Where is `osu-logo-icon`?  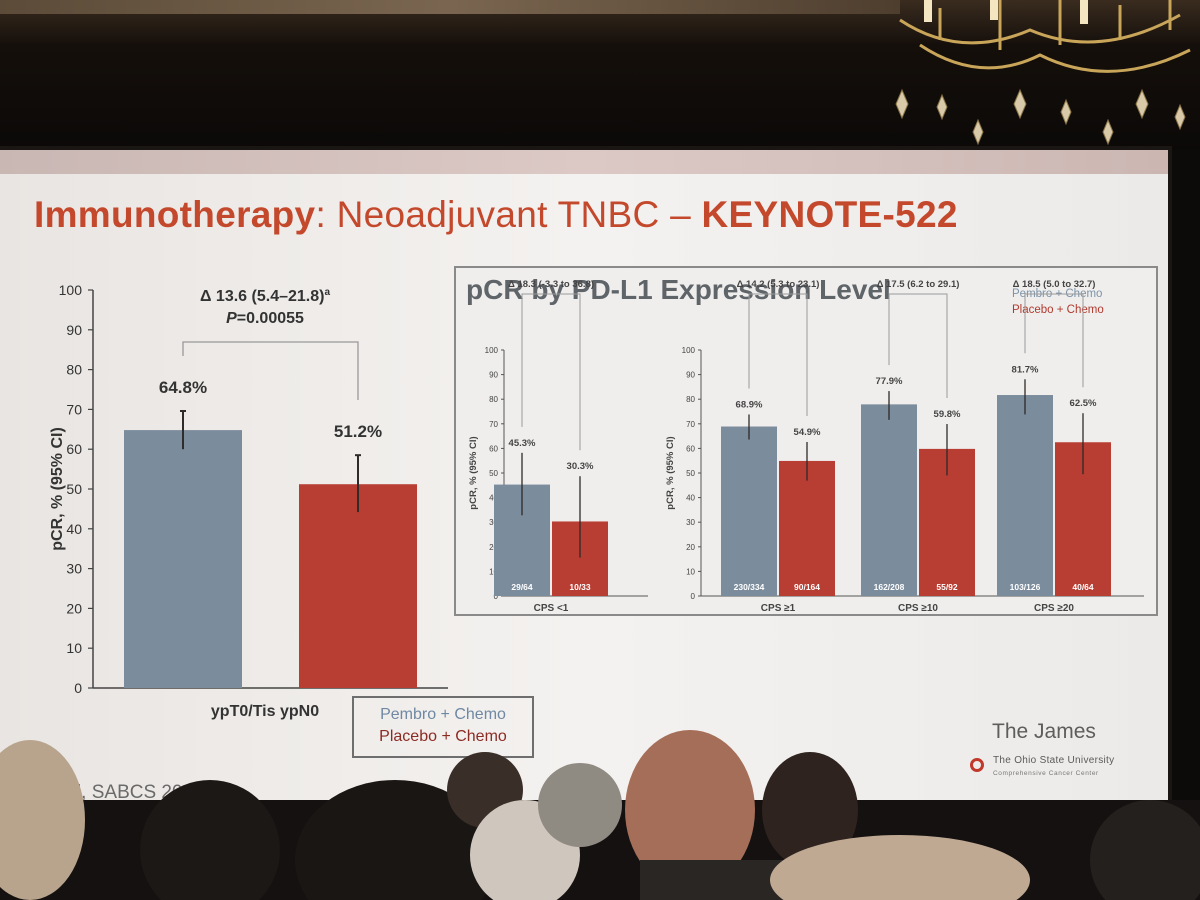 osu-logo-icon is located at coordinates (977, 765).